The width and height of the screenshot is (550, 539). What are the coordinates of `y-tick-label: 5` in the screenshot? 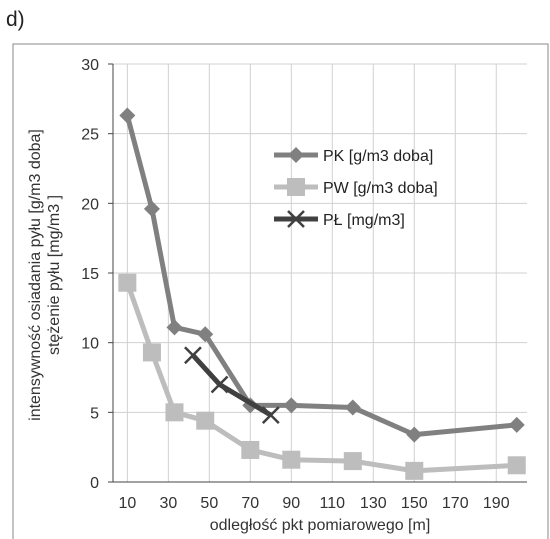 It's located at (94, 413).